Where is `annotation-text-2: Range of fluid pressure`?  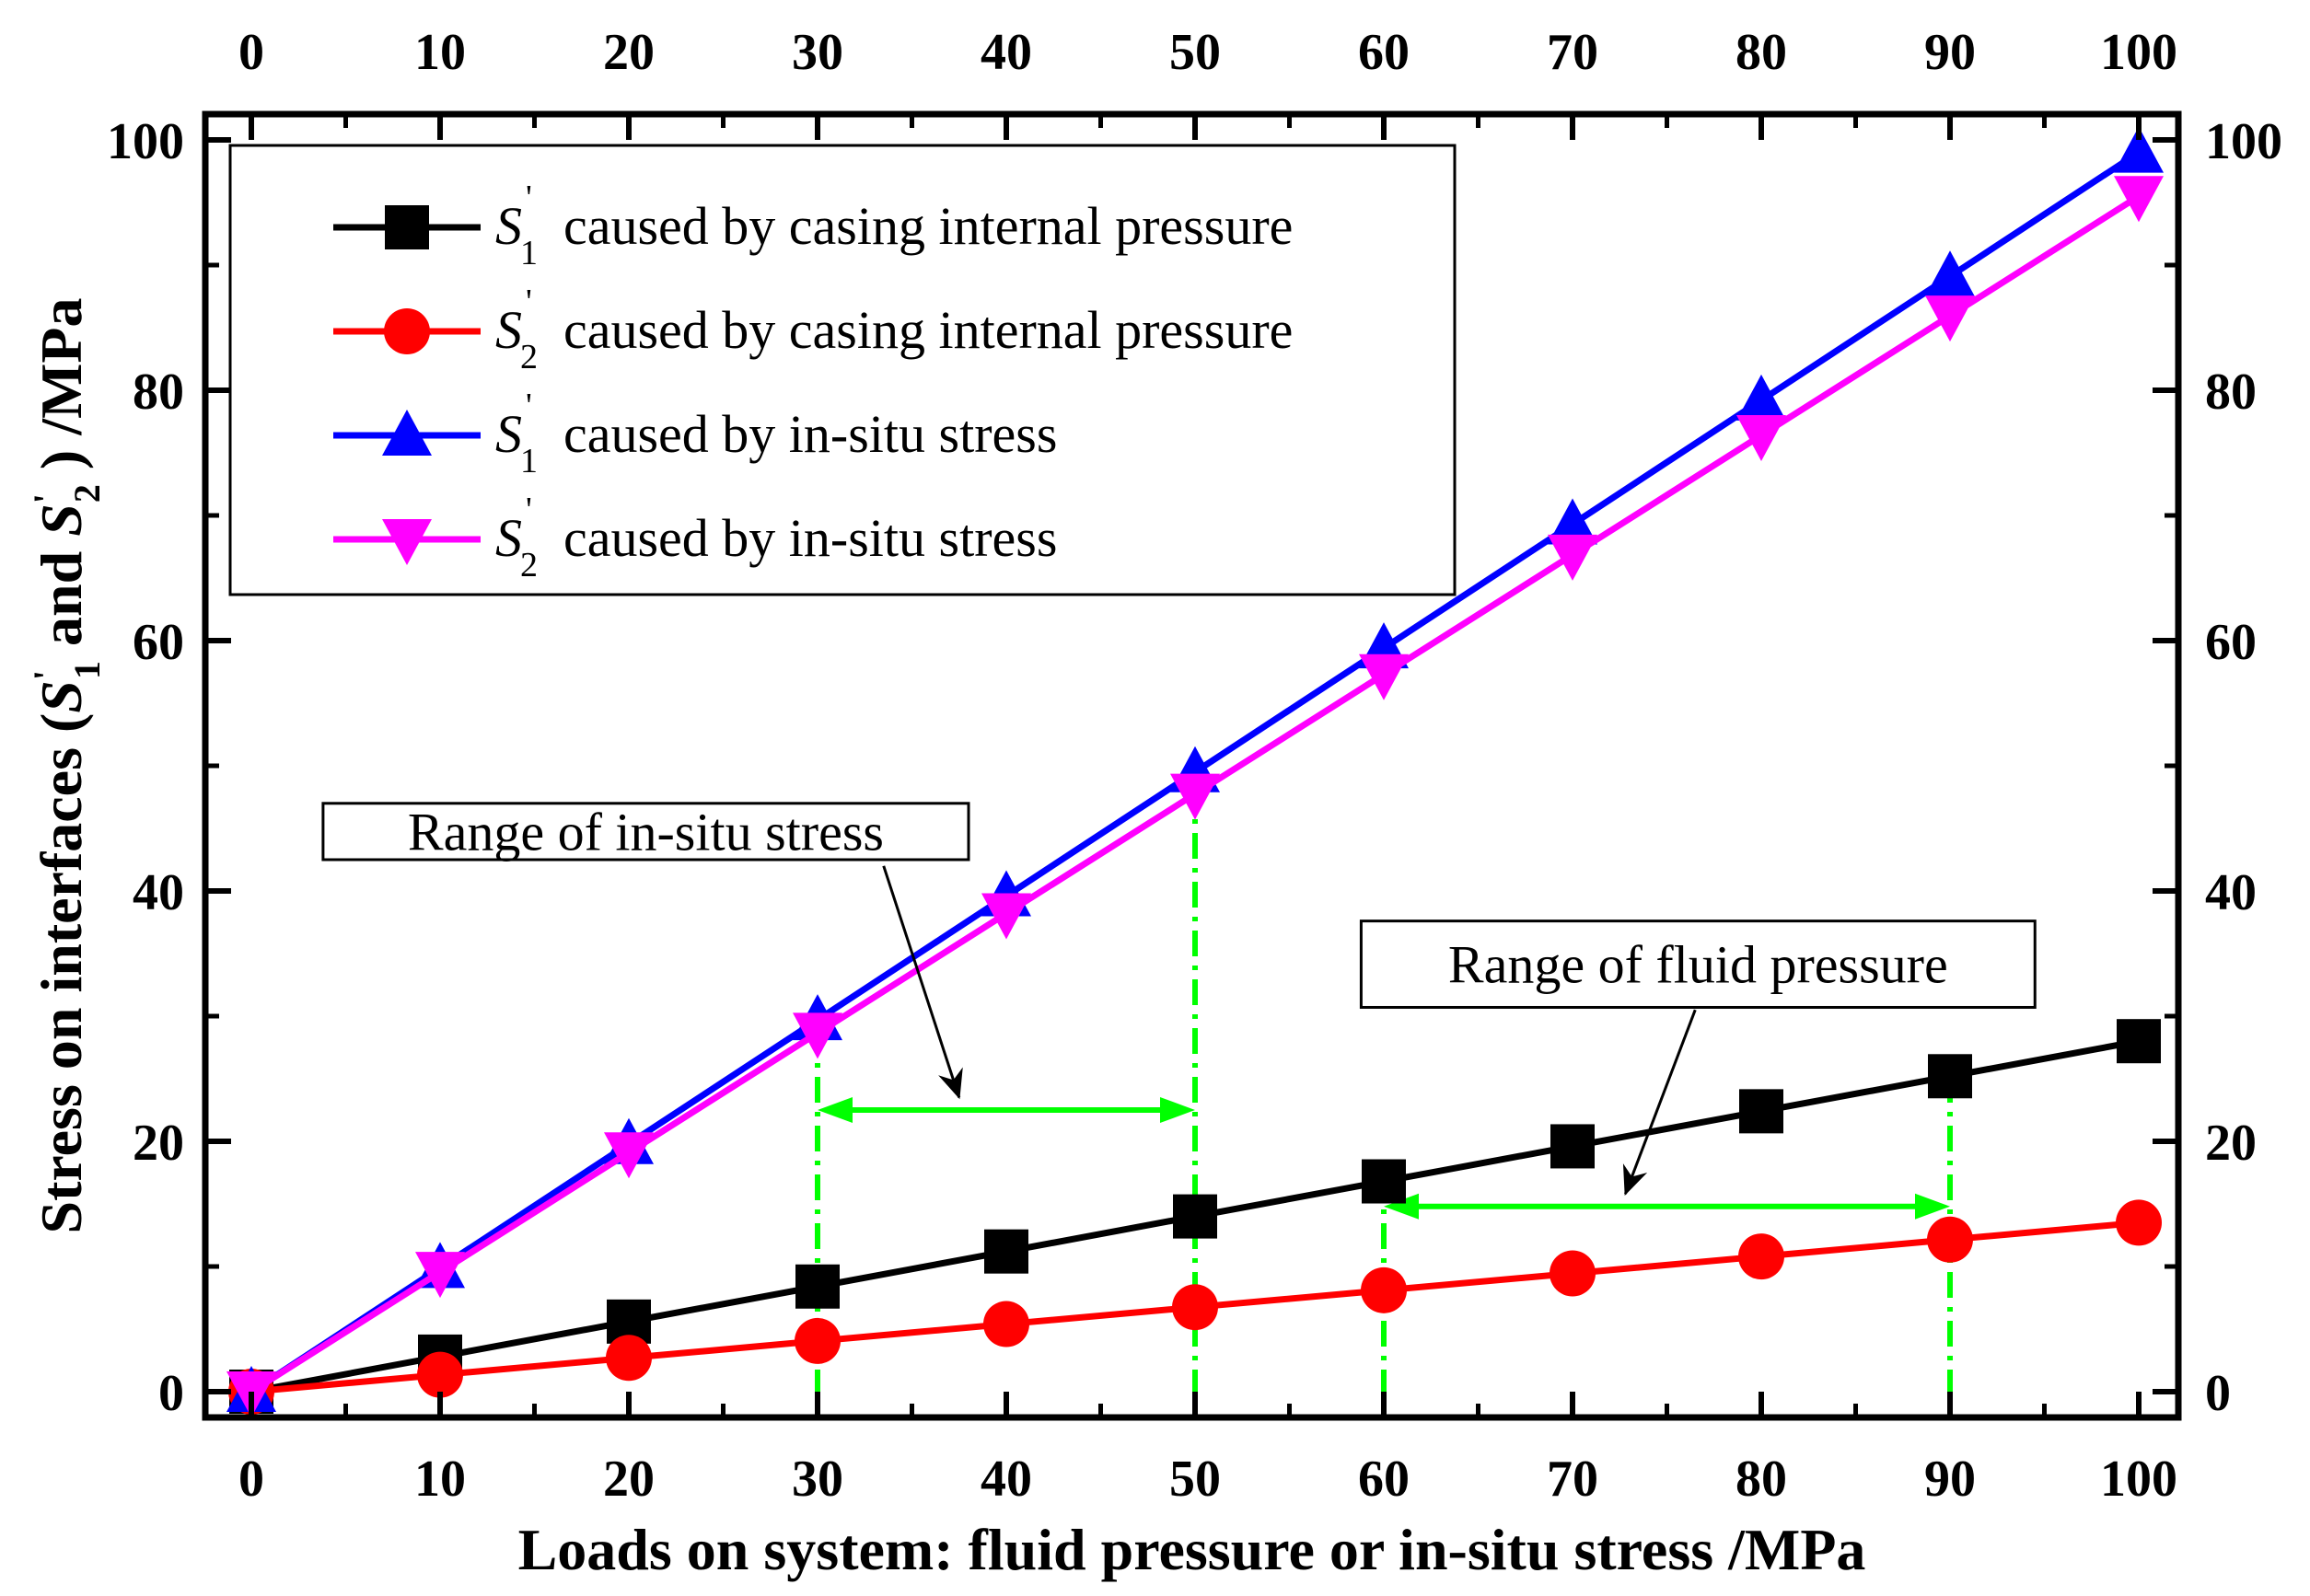 annotation-text-2: Range of fluid pressure is located at coordinates (1698, 965).